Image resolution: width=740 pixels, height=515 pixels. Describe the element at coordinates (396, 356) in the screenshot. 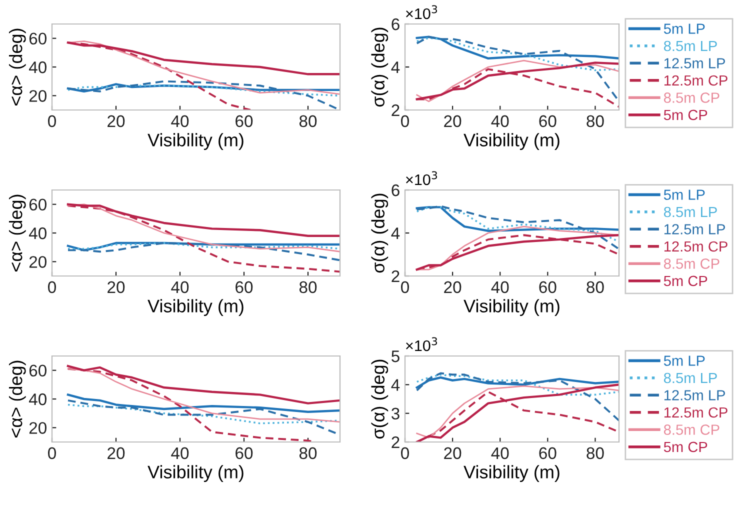

I see `y-tick-label: 5` at that location.